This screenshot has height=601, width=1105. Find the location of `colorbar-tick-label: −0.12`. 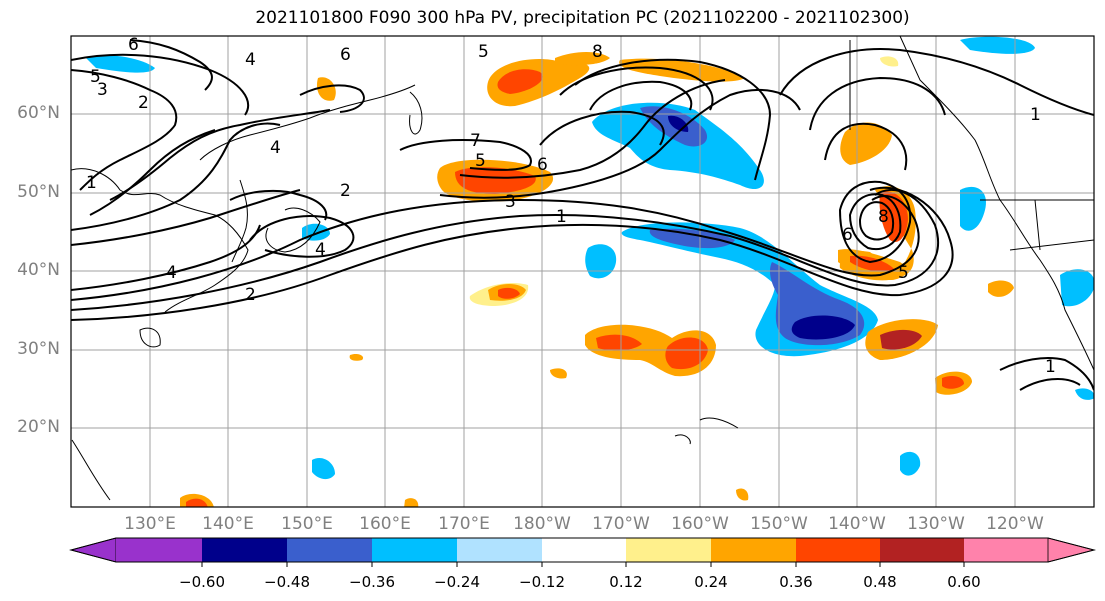

colorbar-tick-label: −0.12 is located at coordinates (542, 582).